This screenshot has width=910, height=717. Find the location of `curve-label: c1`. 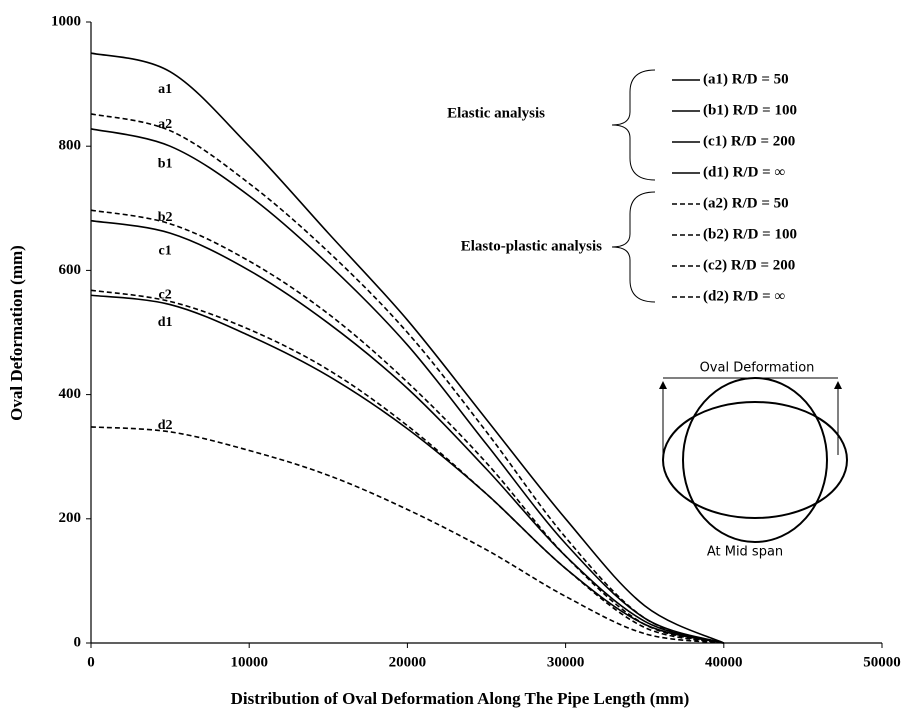

curve-label: c1 is located at coordinates (164, 250).